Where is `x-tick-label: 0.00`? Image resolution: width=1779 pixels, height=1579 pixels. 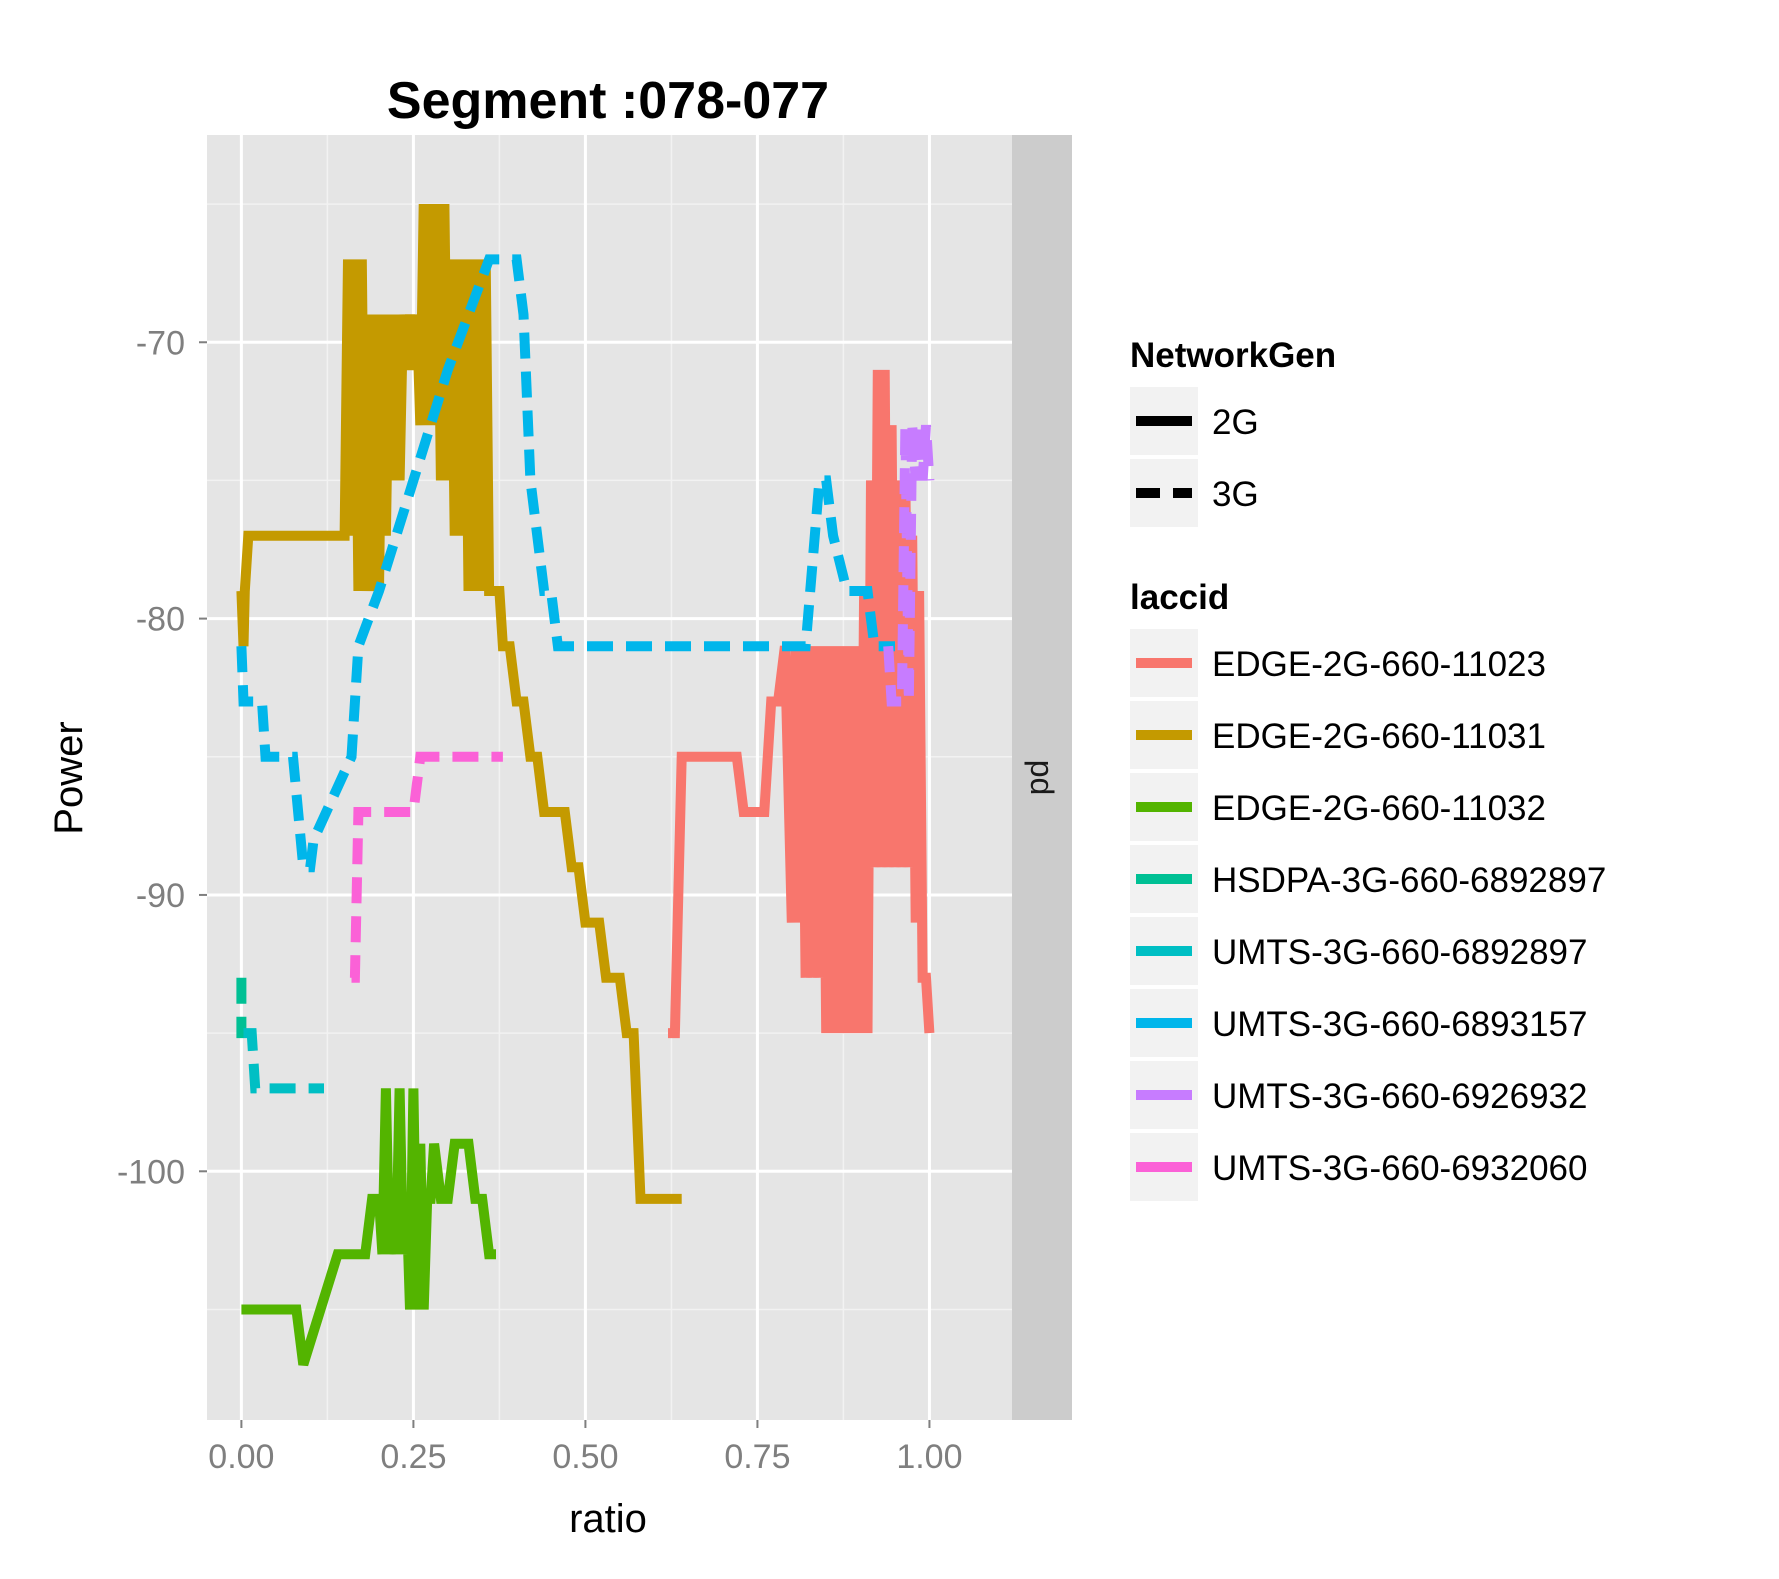
x-tick-label: 0.00 is located at coordinates (241, 1457).